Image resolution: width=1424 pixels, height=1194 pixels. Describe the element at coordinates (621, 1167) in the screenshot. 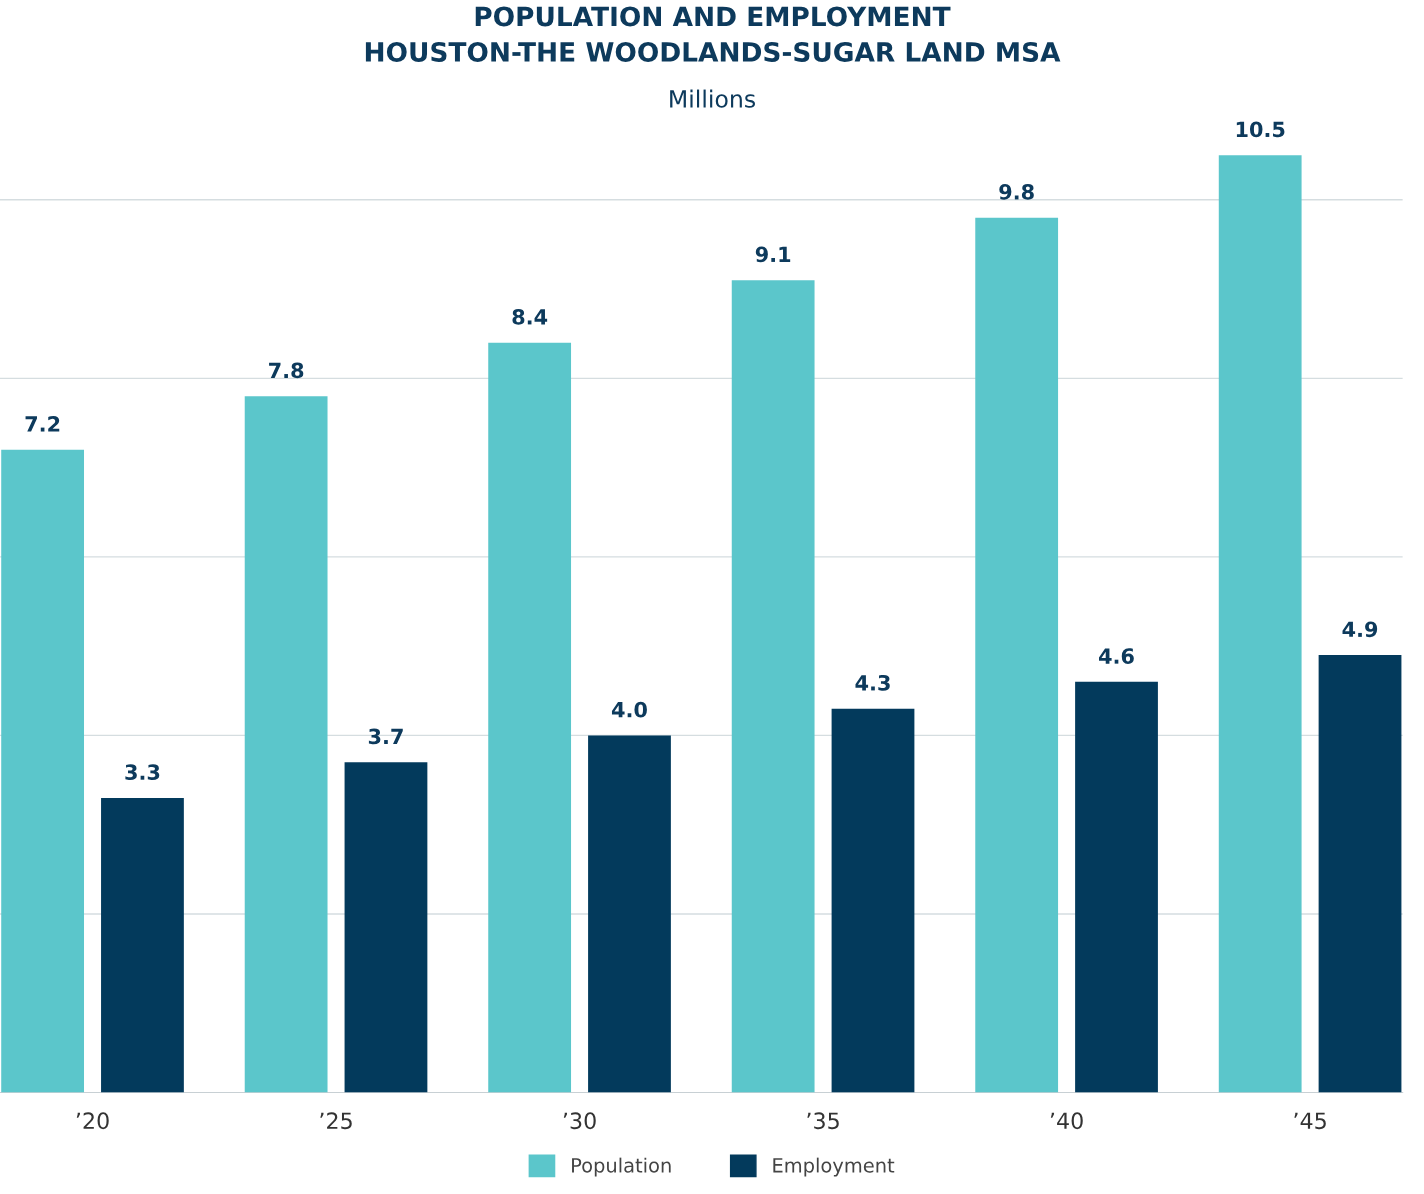

I see `legend-label: Population` at that location.